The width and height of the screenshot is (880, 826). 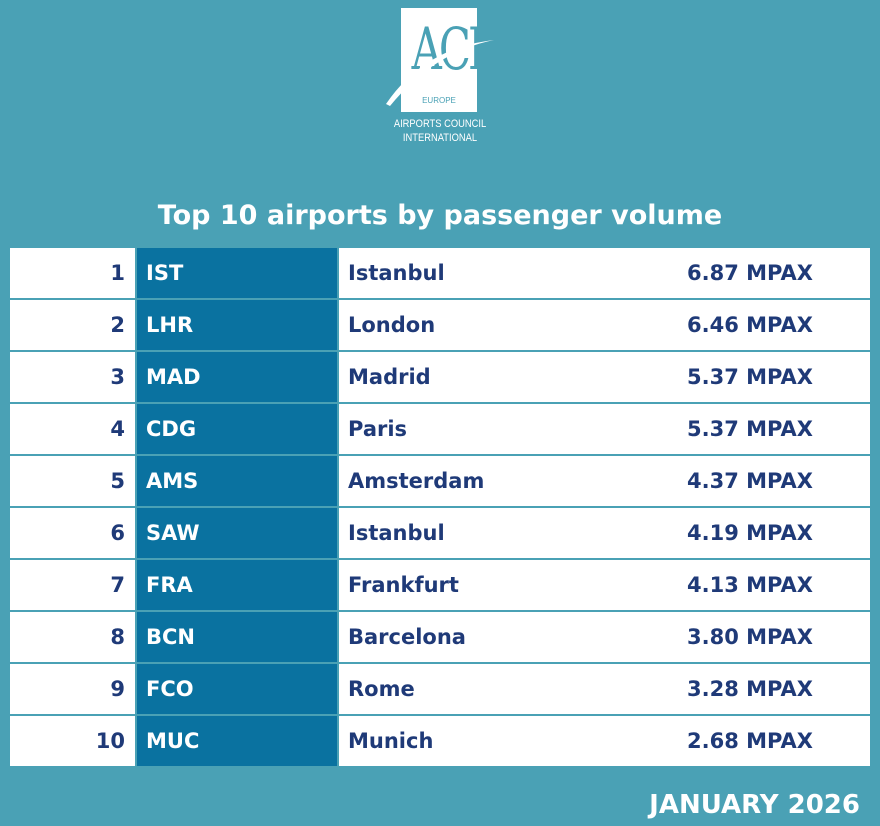 What do you see at coordinates (72, 481) in the screenshot?
I see `rank-cell: 5` at bounding box center [72, 481].